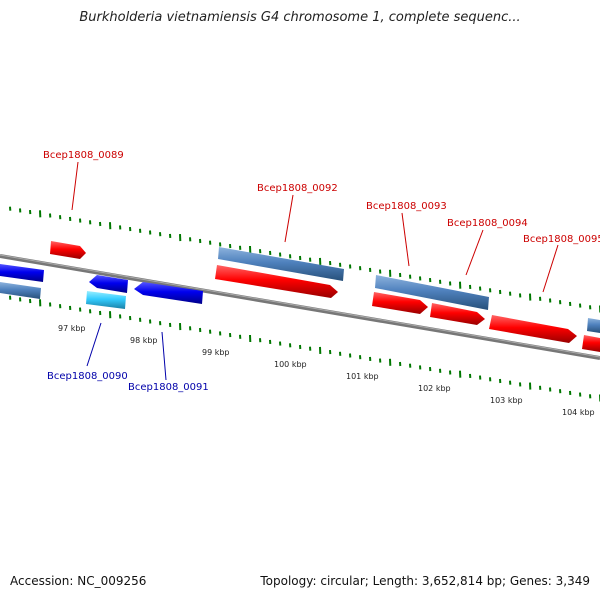 This screenshot has width=600, height=600. I want to click on scale-label: 102 kbp, so click(434, 388).